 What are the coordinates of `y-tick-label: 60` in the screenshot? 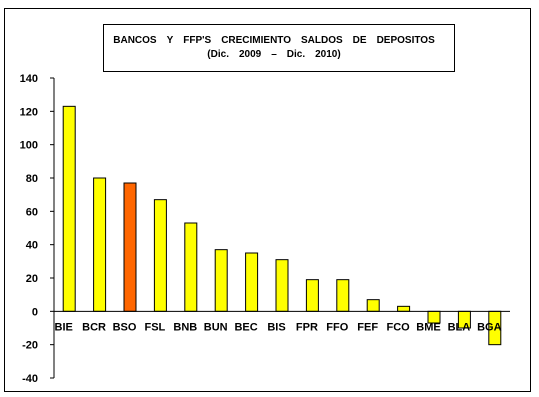 It's located at (37, 212).